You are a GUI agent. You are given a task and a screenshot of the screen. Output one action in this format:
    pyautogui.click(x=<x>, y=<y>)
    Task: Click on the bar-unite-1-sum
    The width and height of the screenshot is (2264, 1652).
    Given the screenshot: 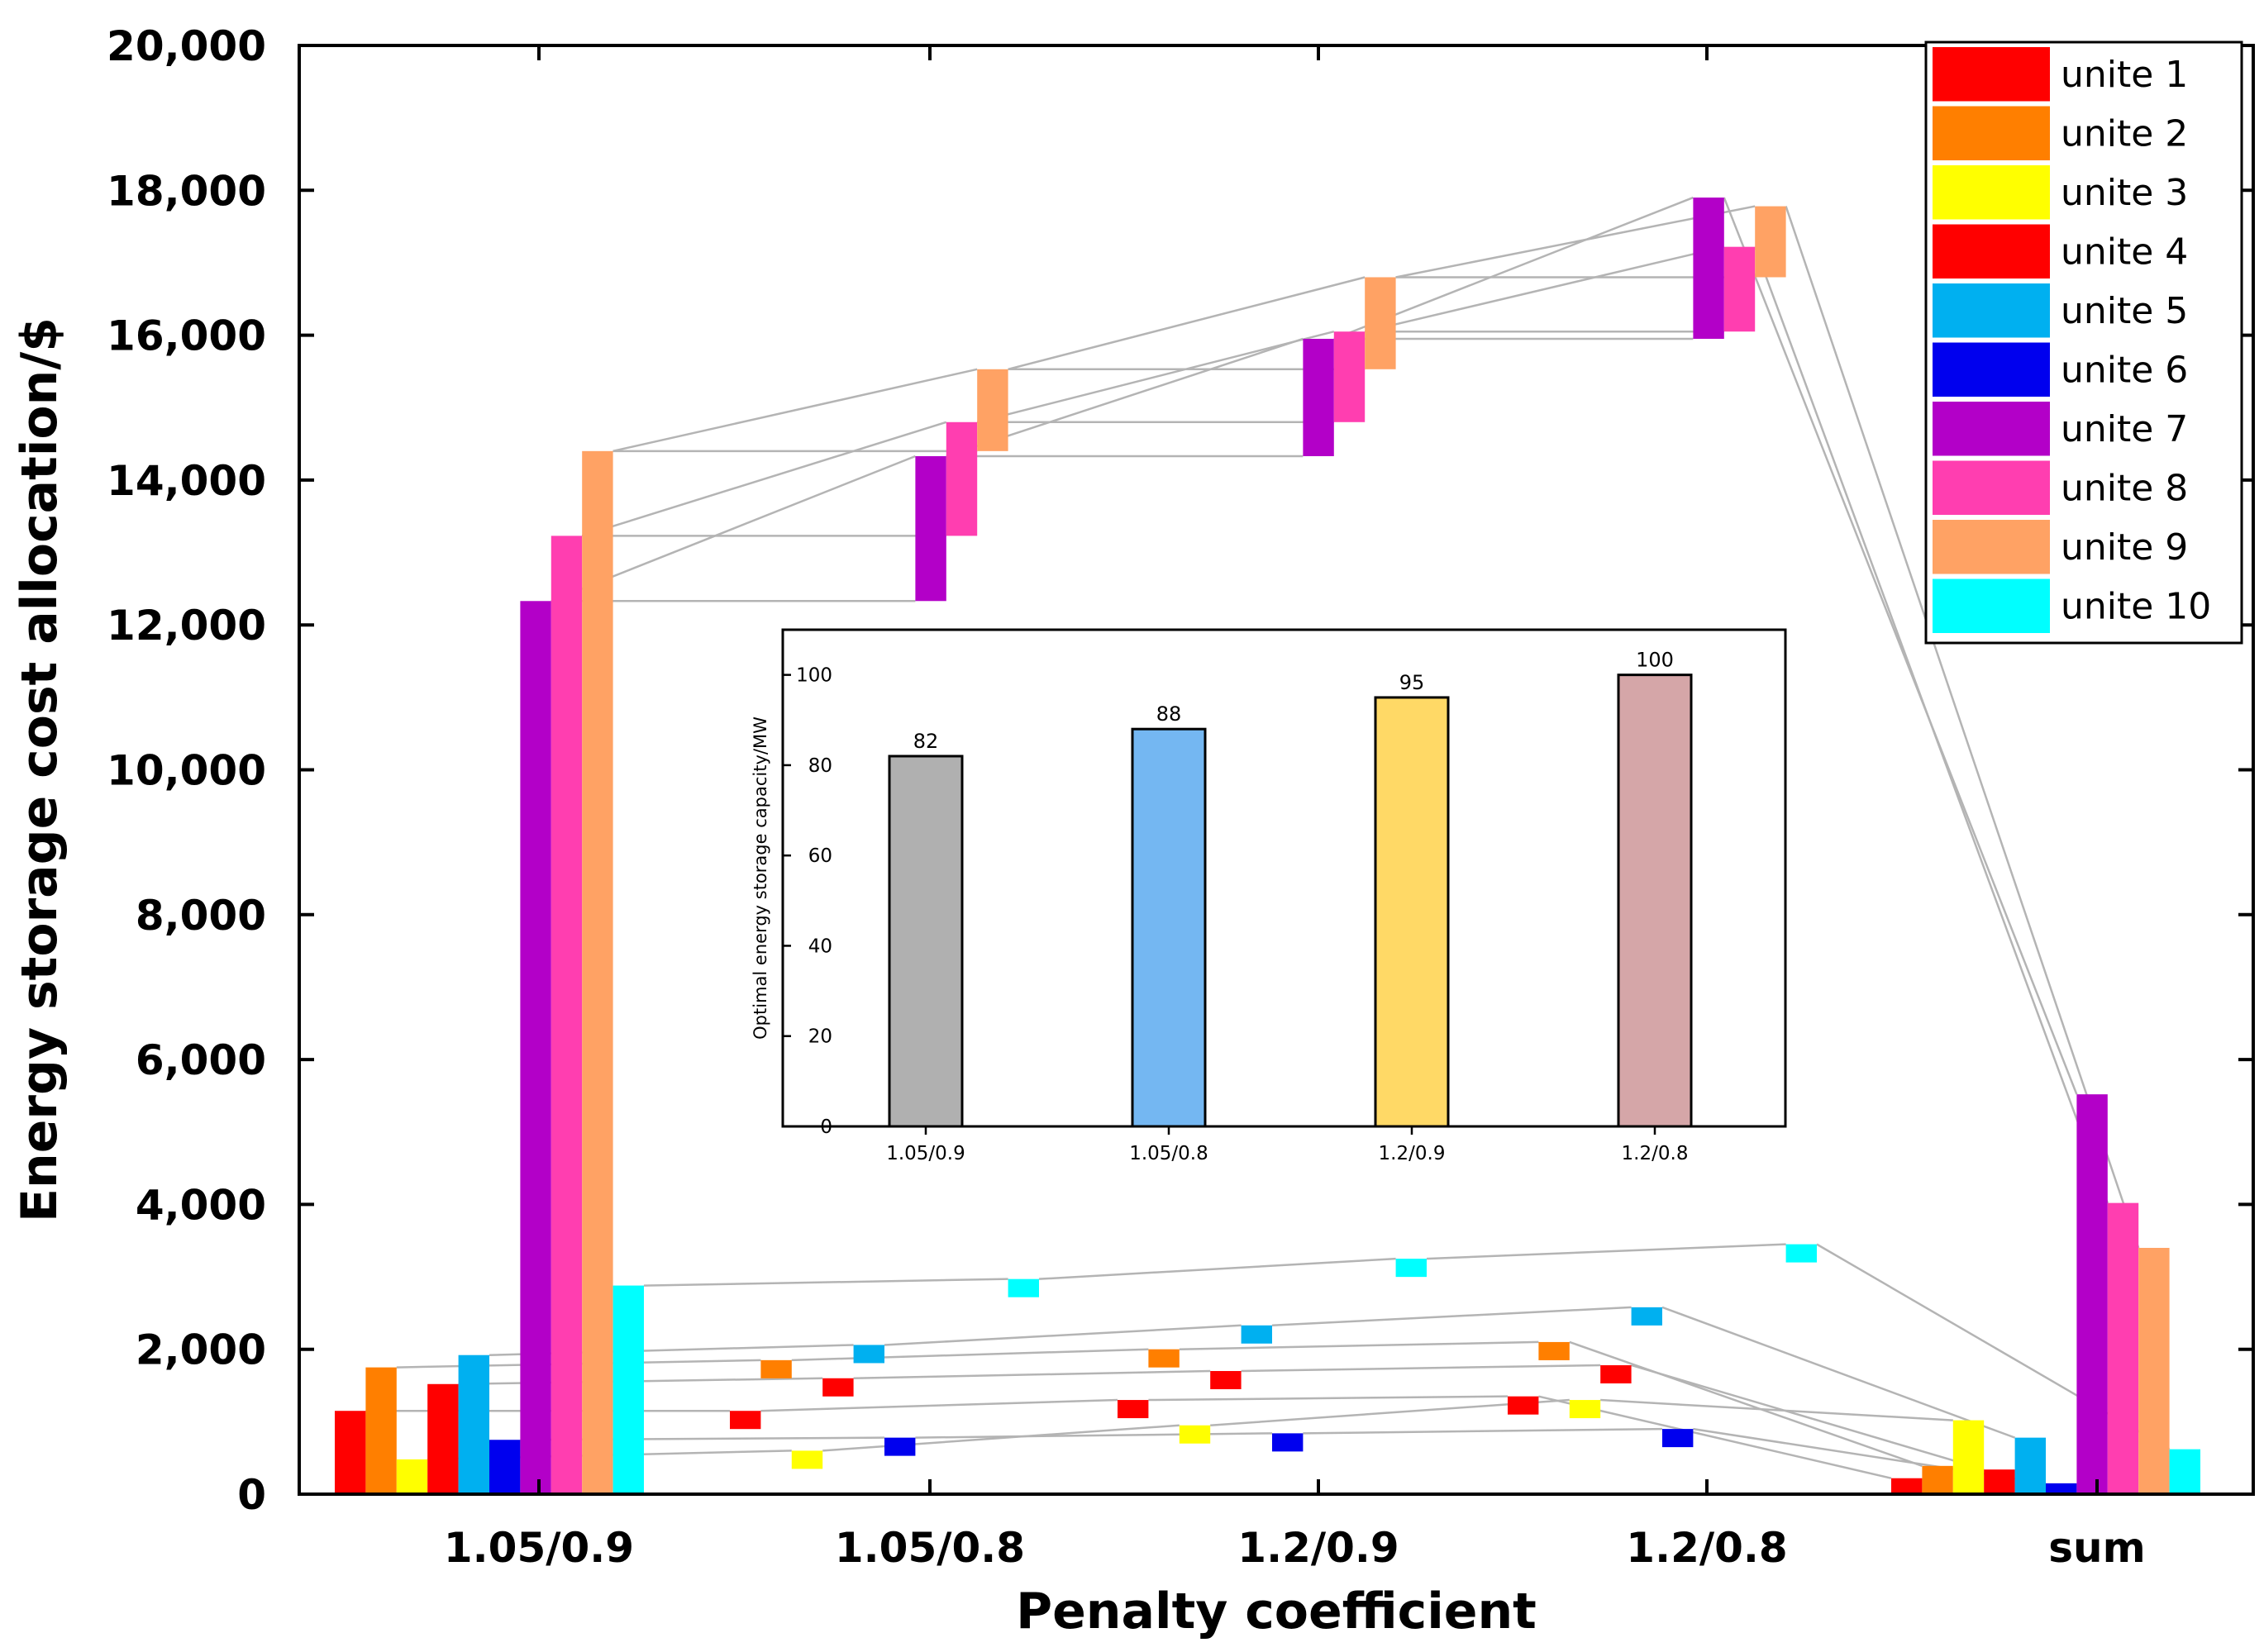 What is the action you would take?
    pyautogui.click(x=1907, y=1486)
    